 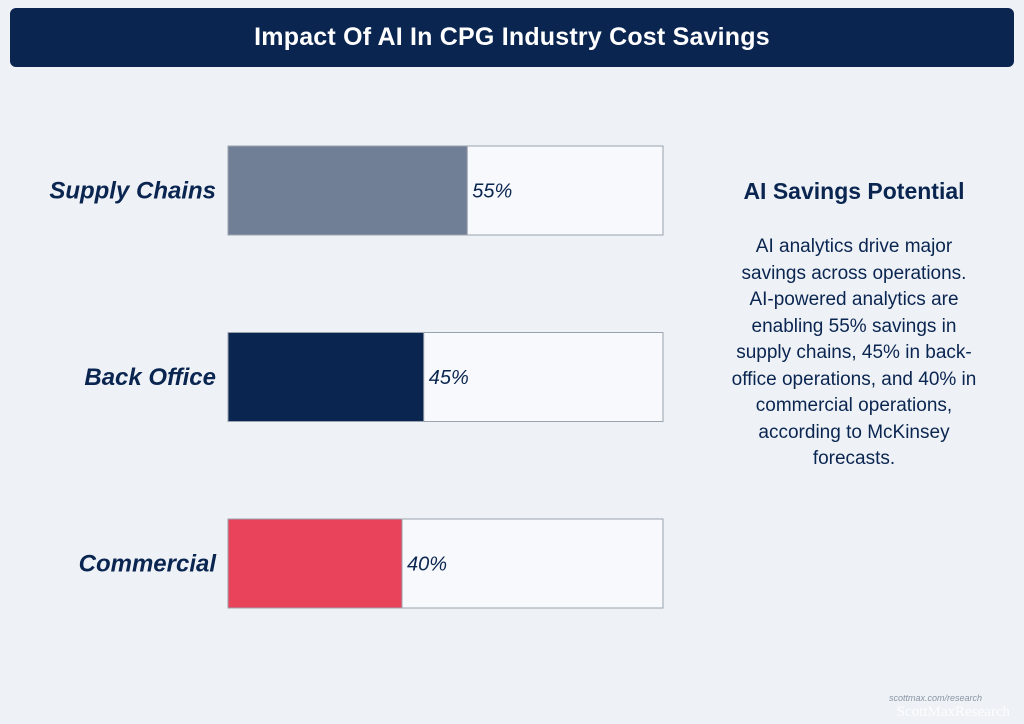 What do you see at coordinates (854, 191) in the screenshot?
I see `side-panel-heading: AI Savings Potential` at bounding box center [854, 191].